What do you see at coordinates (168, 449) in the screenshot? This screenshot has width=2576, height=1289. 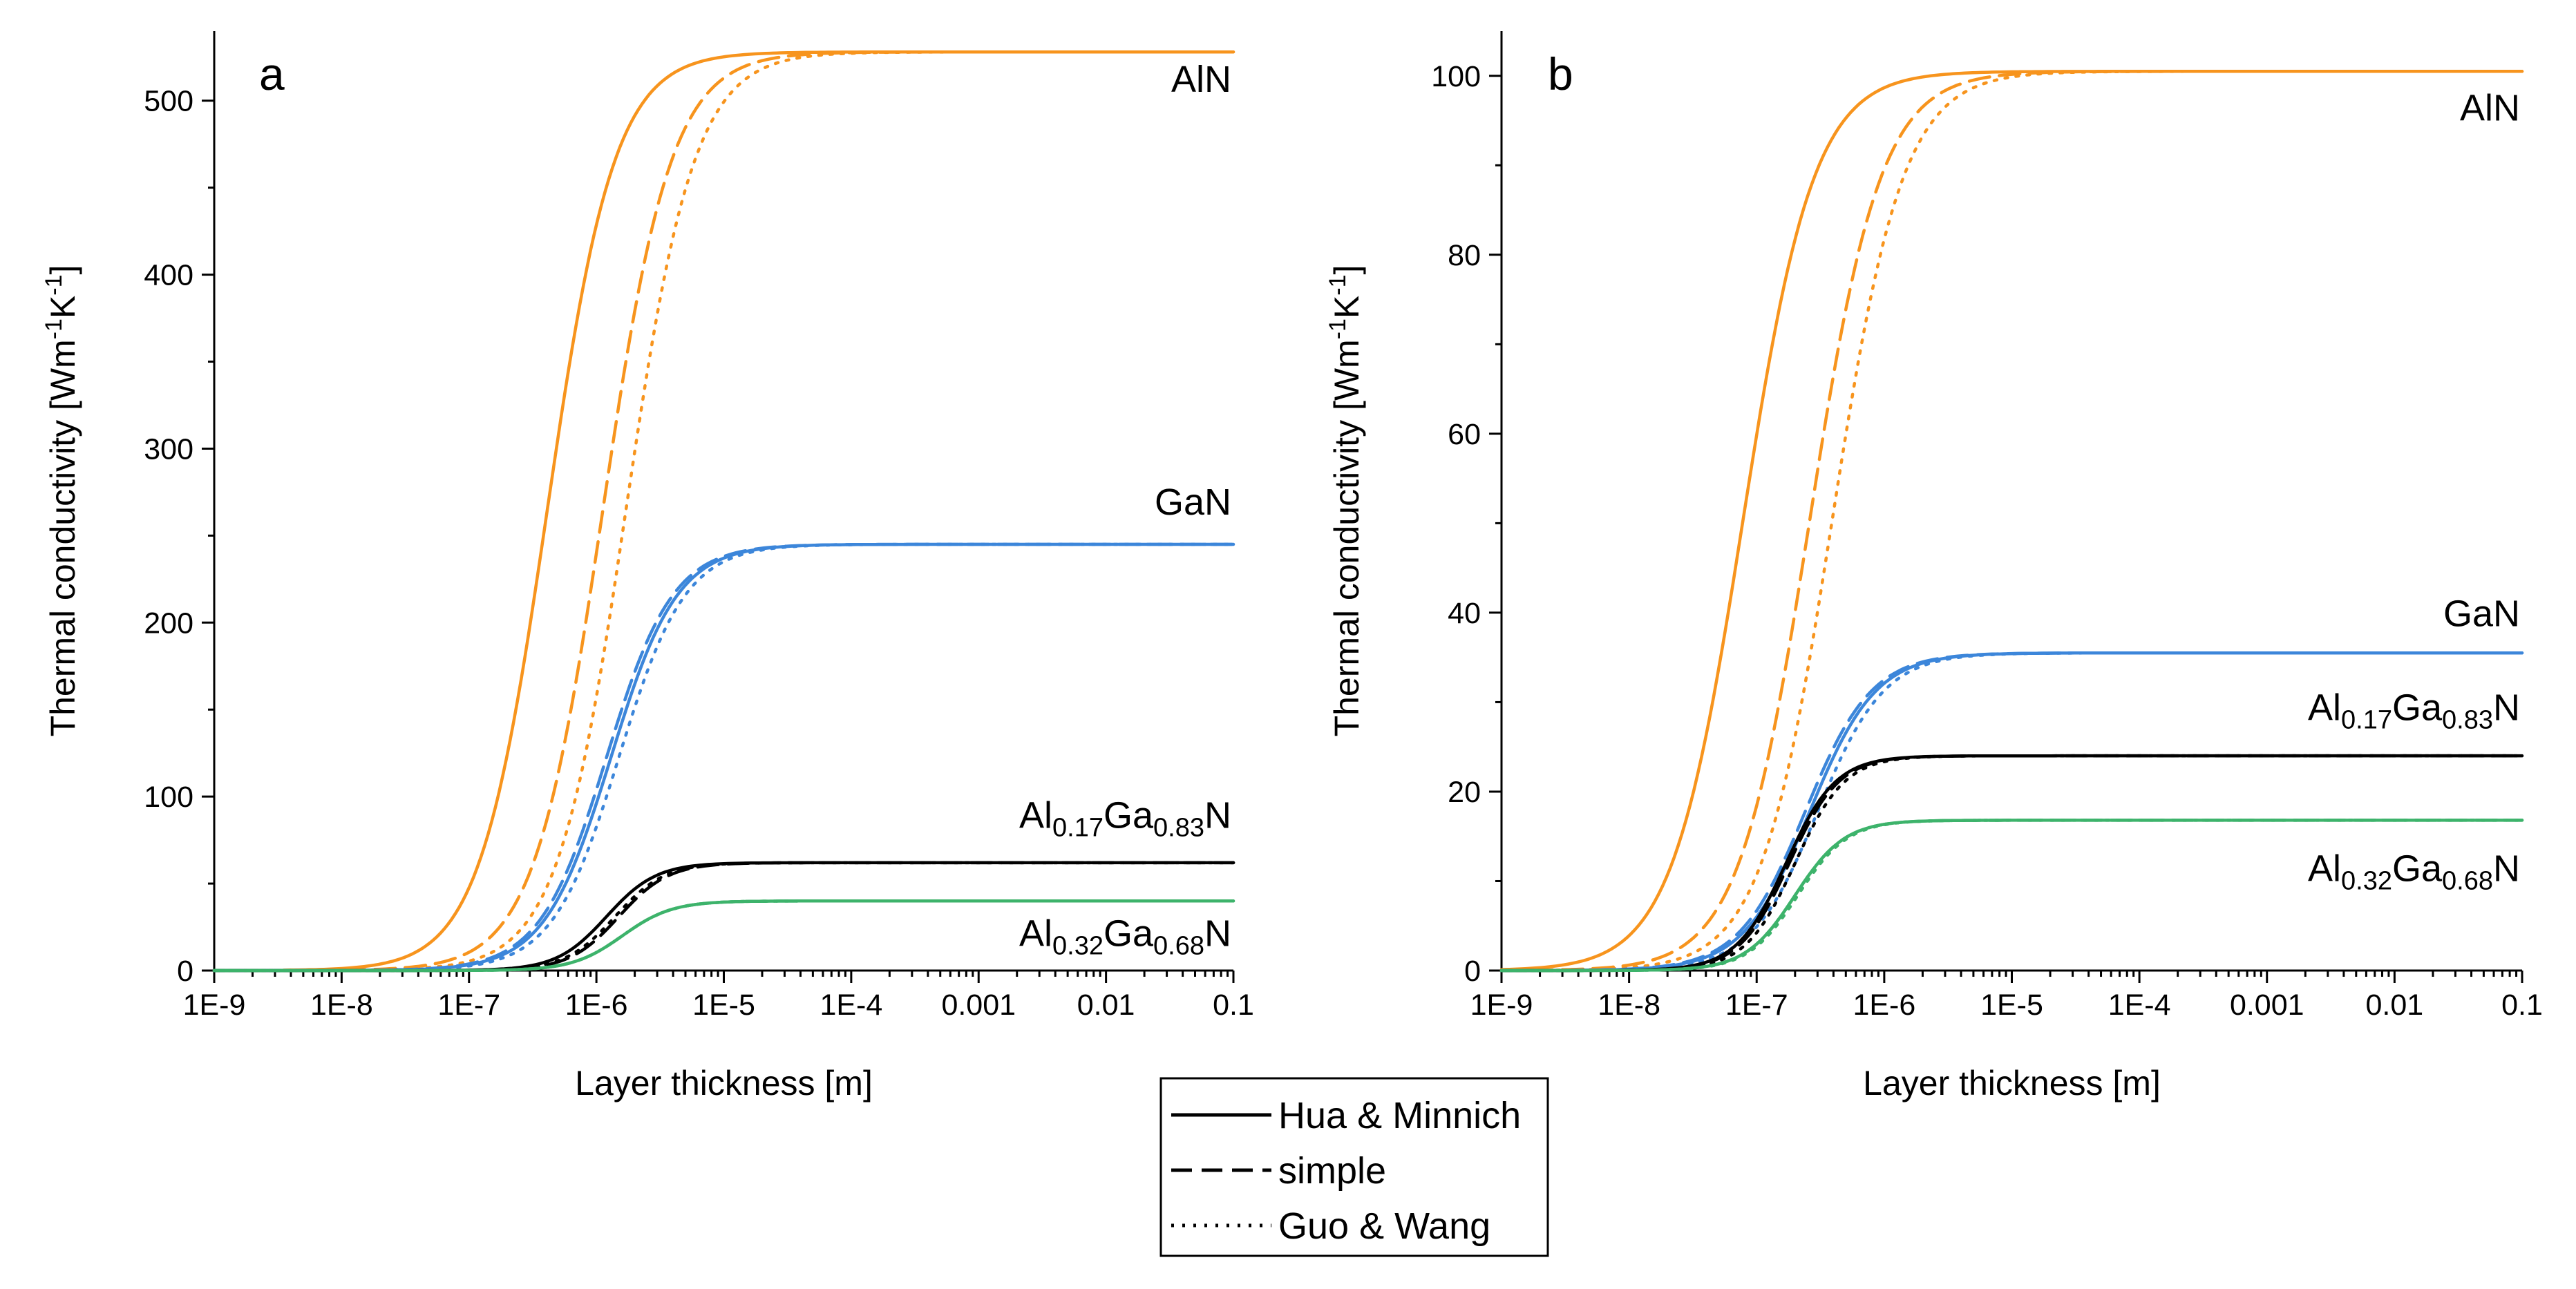 I see `y-tick-label: 300` at bounding box center [168, 449].